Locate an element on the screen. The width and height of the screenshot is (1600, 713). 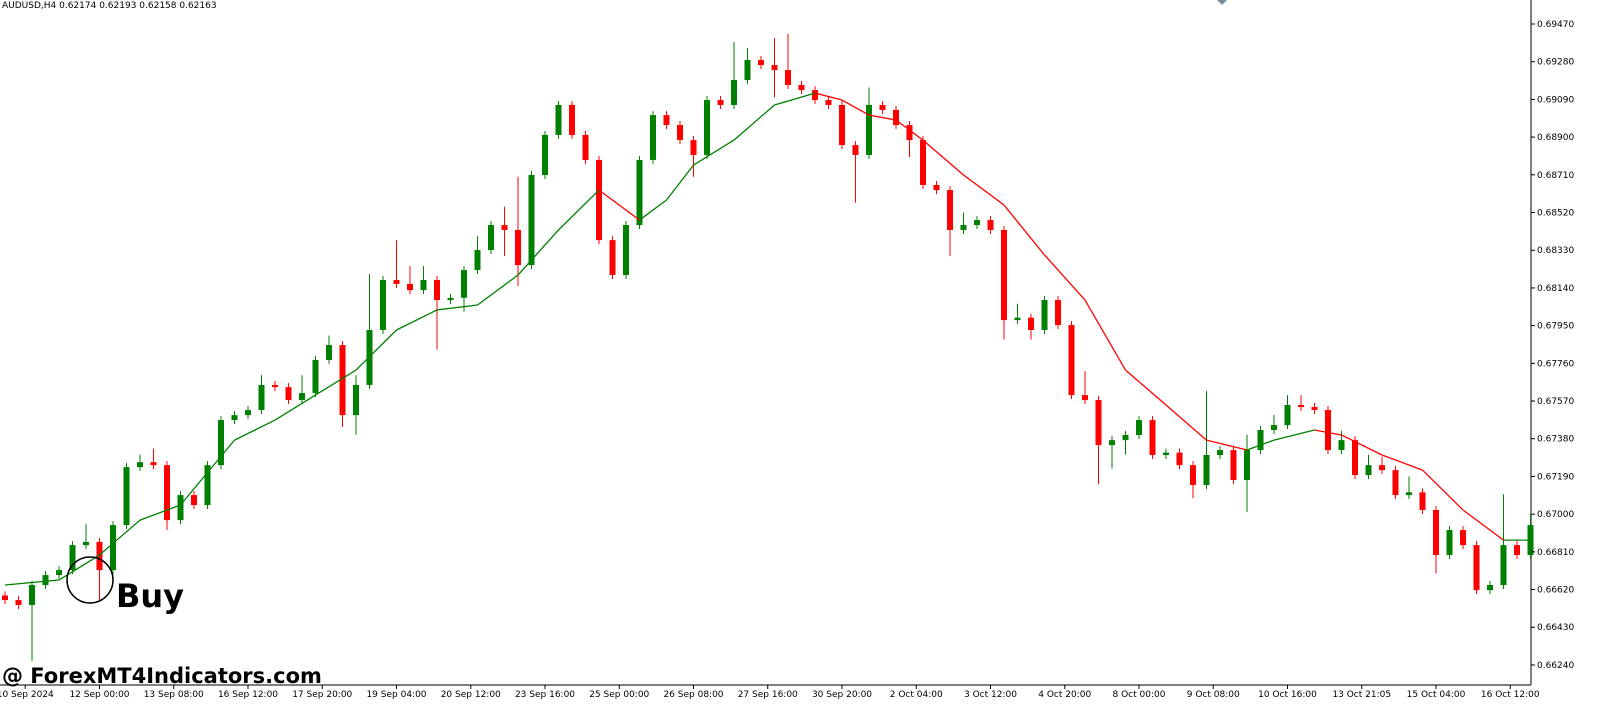
x-tick-label: 23 Sep 16:00 is located at coordinates (545, 695).